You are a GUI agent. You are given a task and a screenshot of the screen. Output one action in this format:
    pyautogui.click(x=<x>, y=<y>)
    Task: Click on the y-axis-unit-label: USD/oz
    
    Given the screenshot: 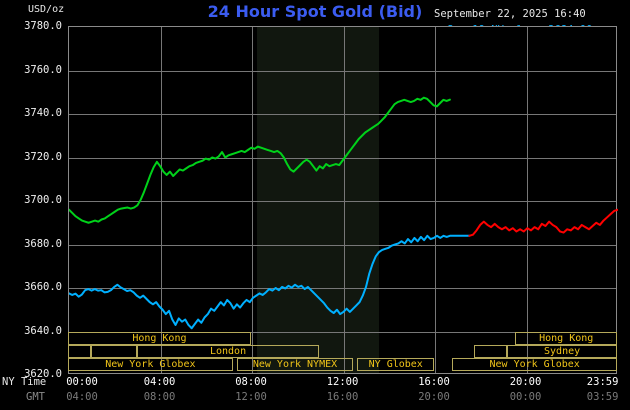 What is the action you would take?
    pyautogui.click(x=46, y=9)
    